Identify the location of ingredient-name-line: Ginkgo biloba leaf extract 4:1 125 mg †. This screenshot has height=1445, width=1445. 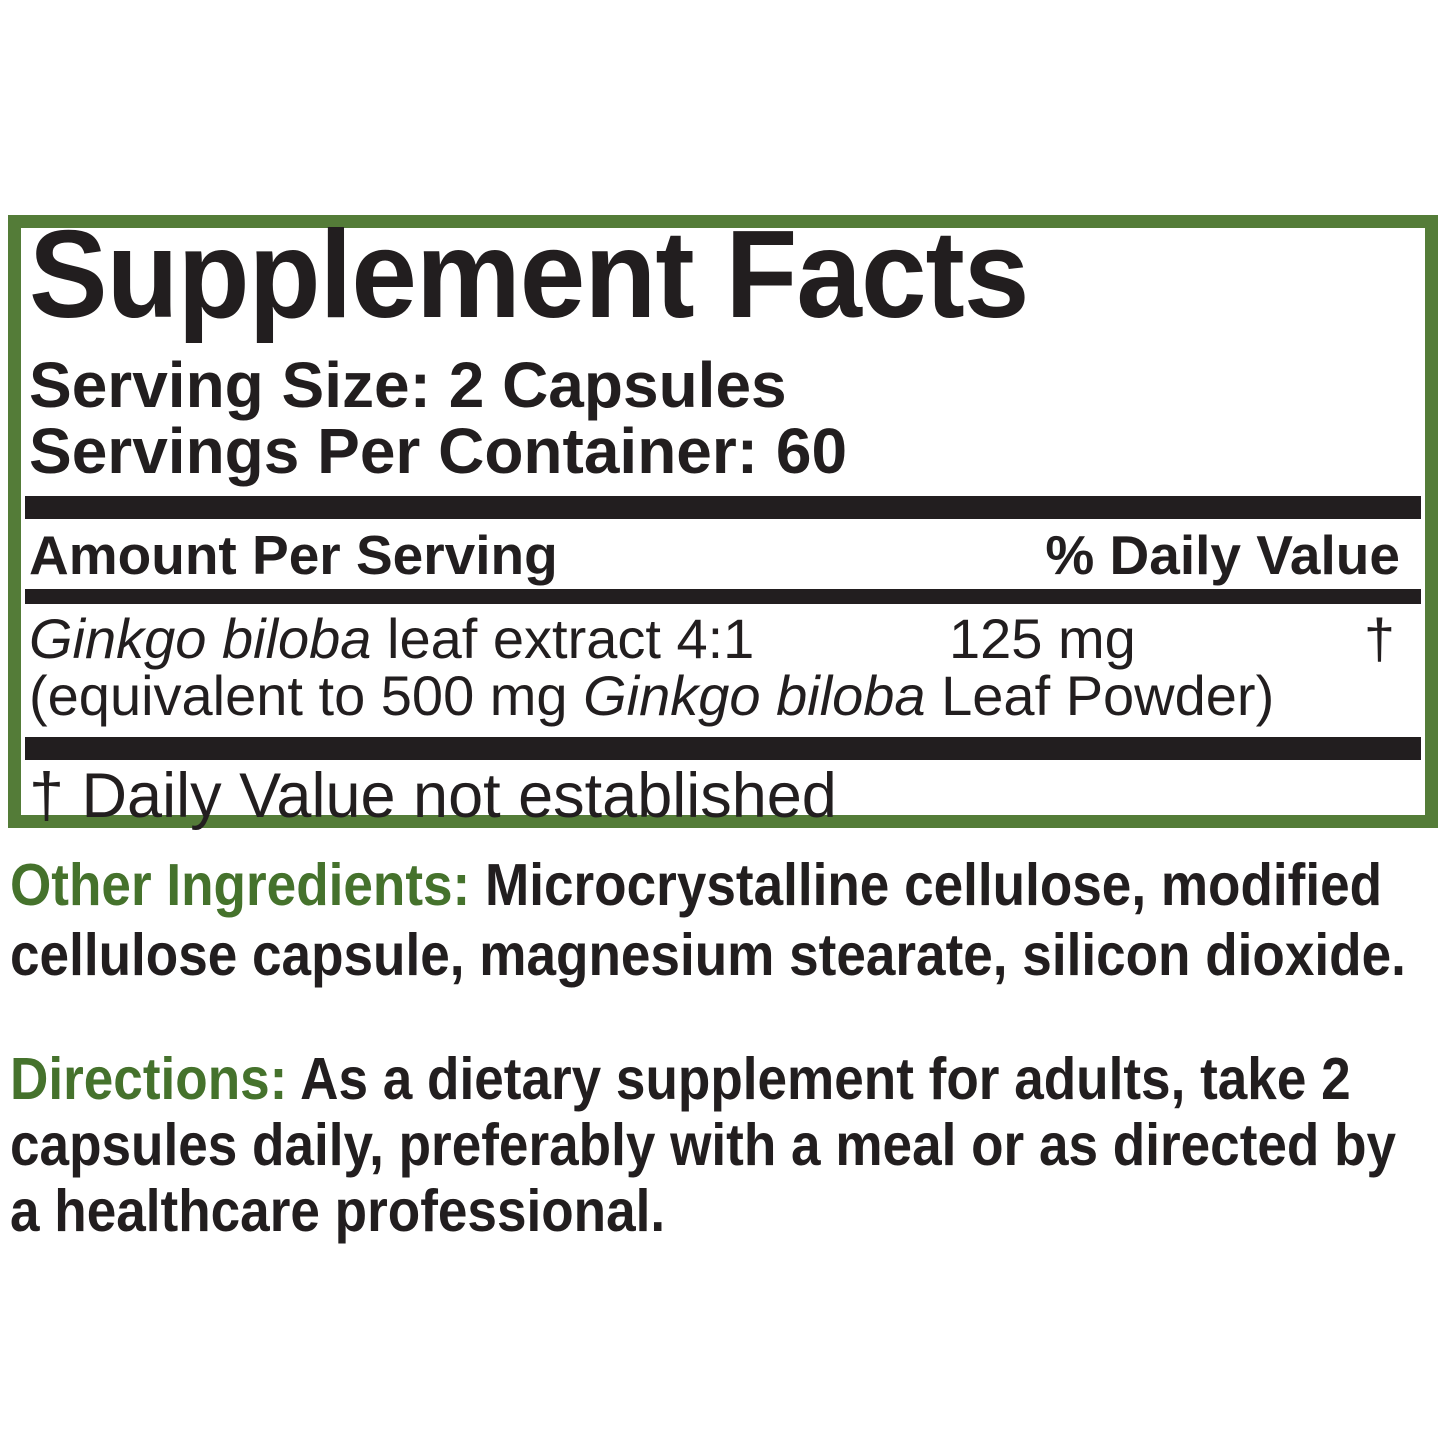
(723, 638).